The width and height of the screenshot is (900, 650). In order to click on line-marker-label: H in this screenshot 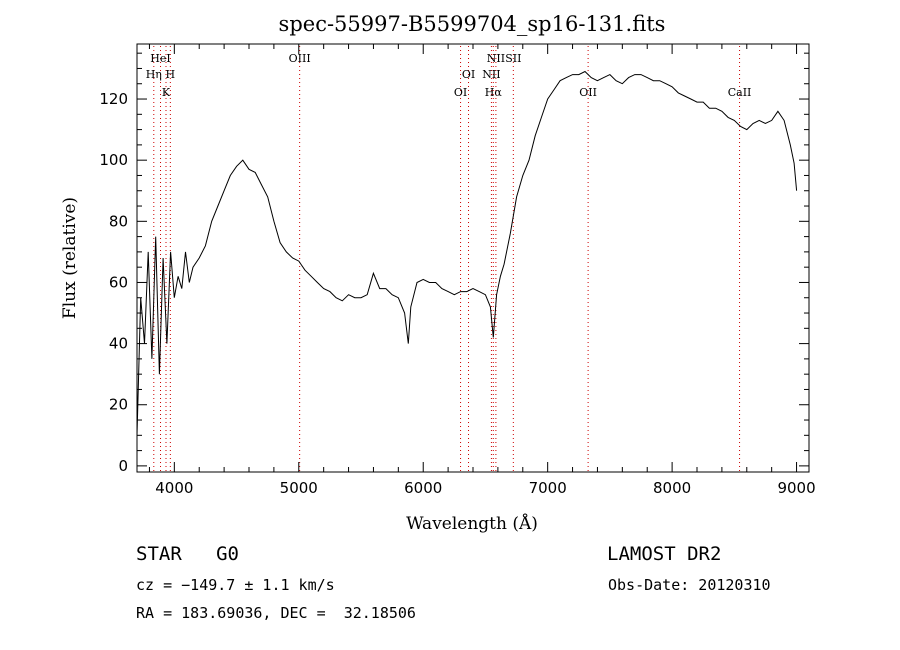, I will do `click(171, 74)`.